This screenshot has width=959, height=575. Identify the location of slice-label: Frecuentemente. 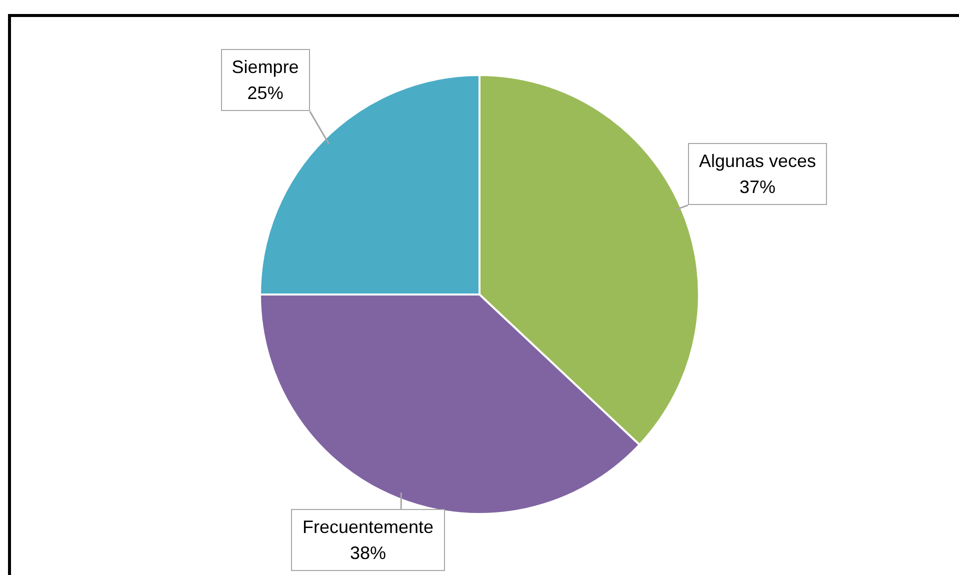
(368, 527).